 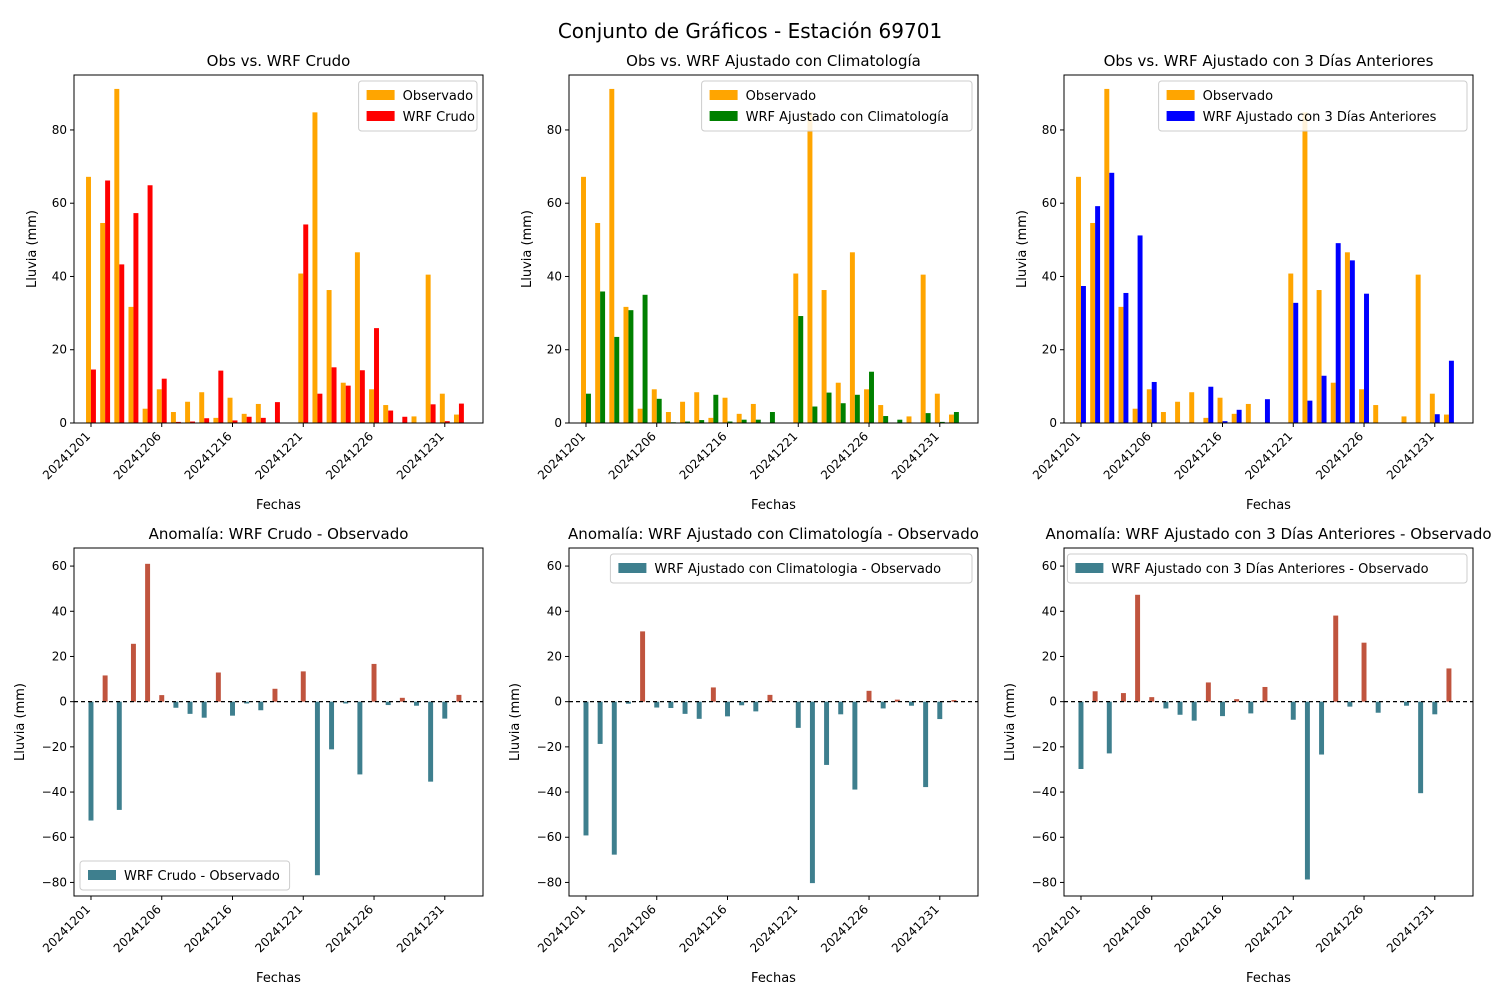 What do you see at coordinates (388, 703) in the screenshot?
I see `bar-series1-day22` at bounding box center [388, 703].